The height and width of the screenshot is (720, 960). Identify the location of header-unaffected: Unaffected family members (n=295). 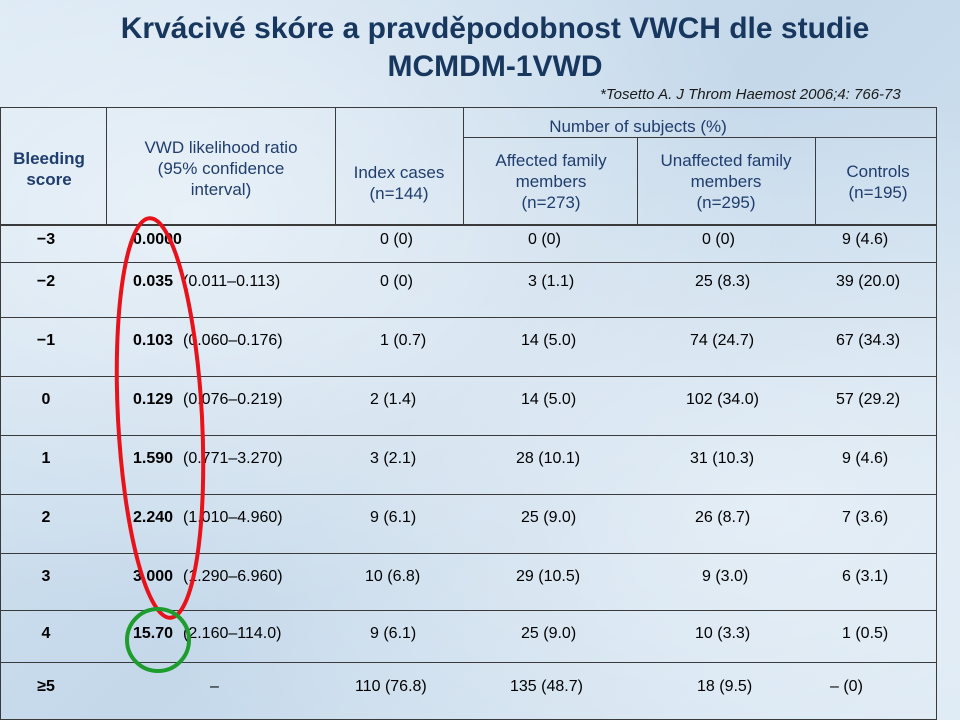
(726, 181).